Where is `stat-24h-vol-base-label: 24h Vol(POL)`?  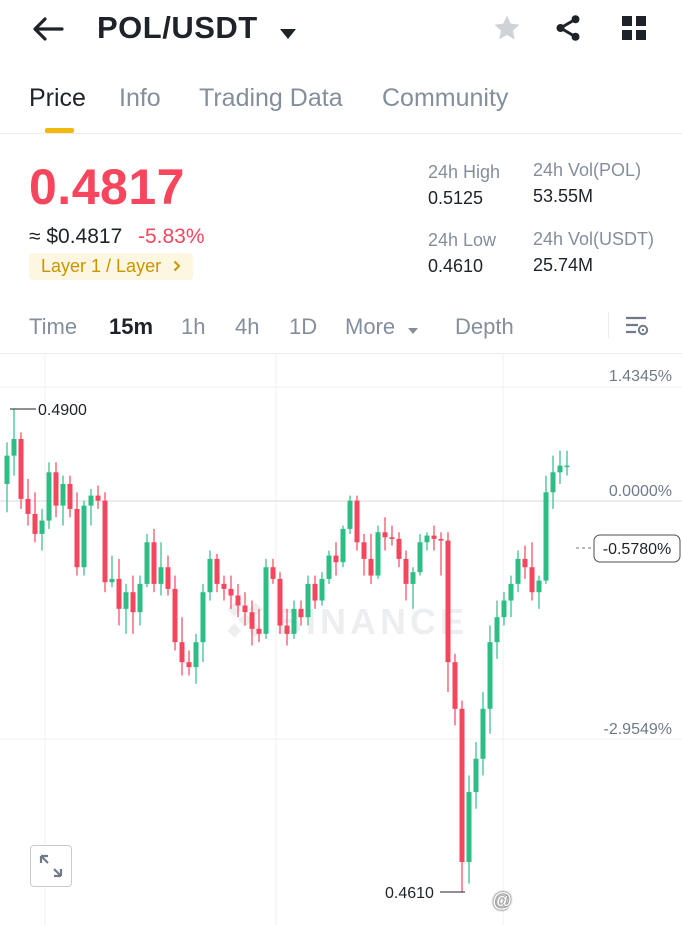
stat-24h-vol-base-label: 24h Vol(POL) is located at coordinates (587, 170).